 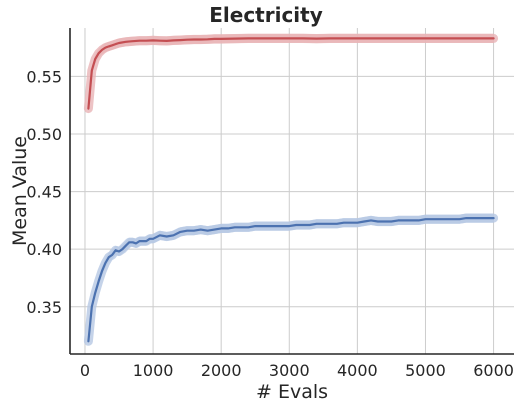 I want to click on y-tick-labels: 0.35 0.40 0.45 0.50 0.55, so click(x=44, y=191).